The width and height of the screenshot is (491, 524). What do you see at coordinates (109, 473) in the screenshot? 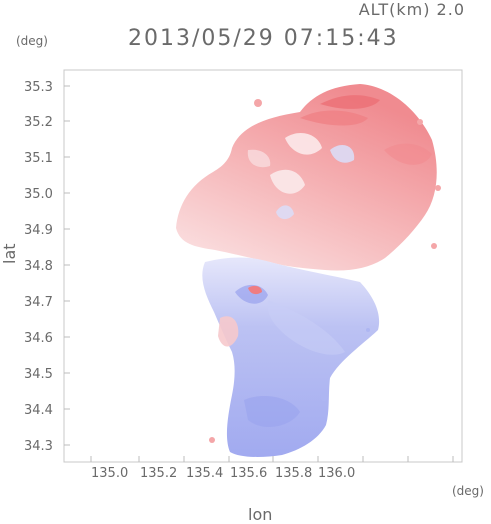
I see `x-tick-label: 135.0` at bounding box center [109, 473].